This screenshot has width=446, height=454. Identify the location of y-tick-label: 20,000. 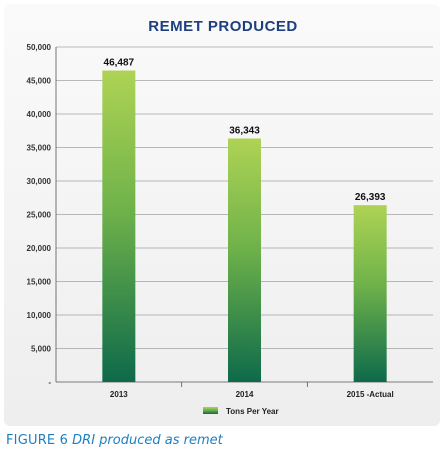
(39, 248).